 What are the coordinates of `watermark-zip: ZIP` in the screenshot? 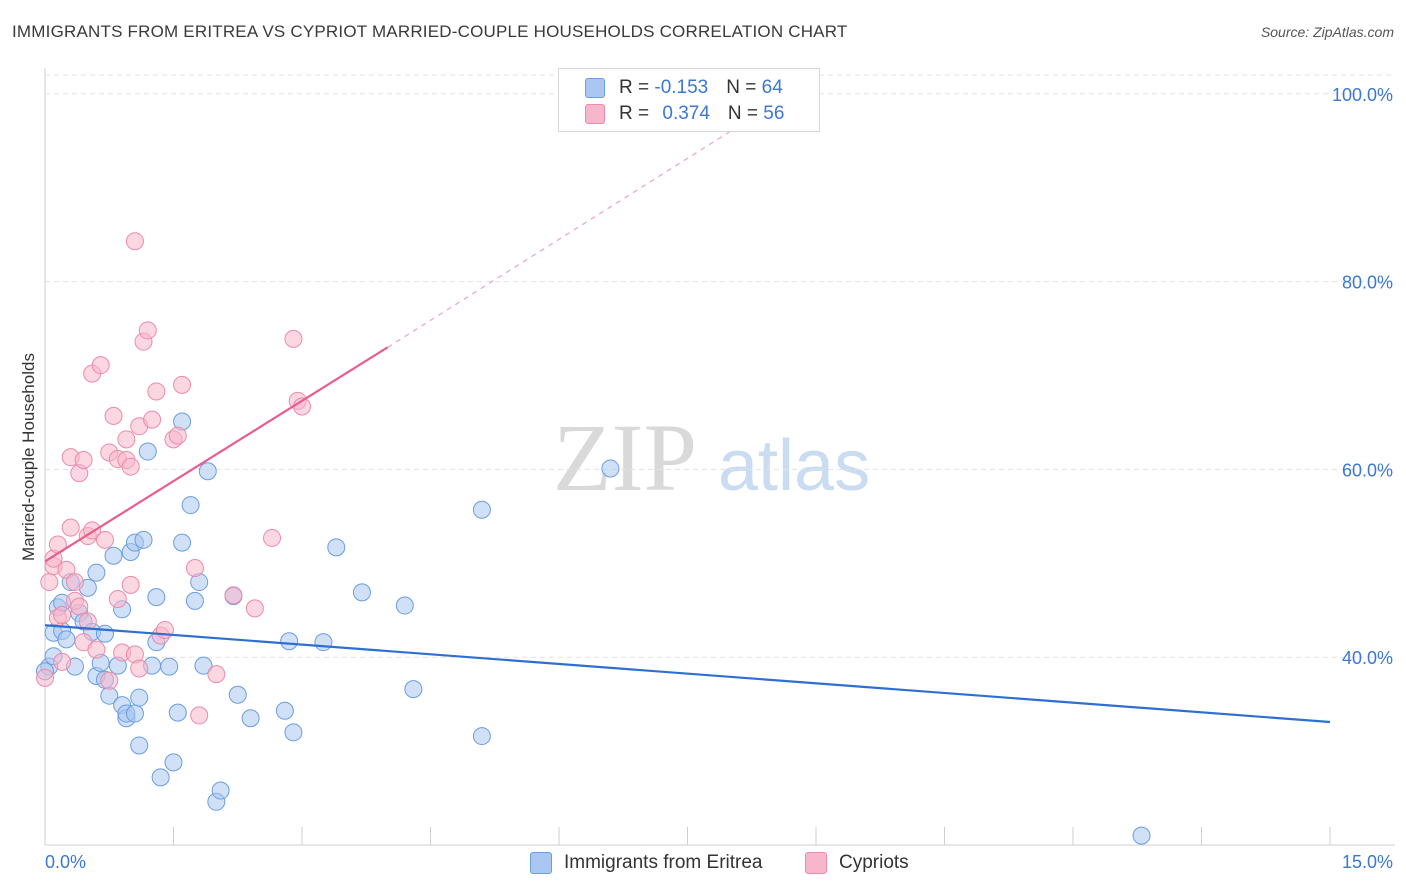 It's located at (625, 457).